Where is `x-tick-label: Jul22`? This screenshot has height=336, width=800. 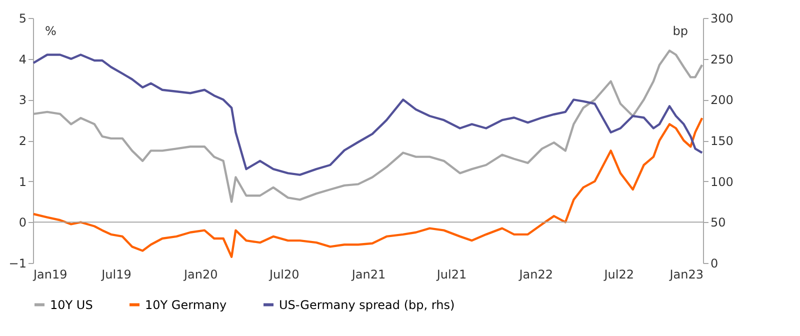 x-tick-label: Jul22 is located at coordinates (618, 275).